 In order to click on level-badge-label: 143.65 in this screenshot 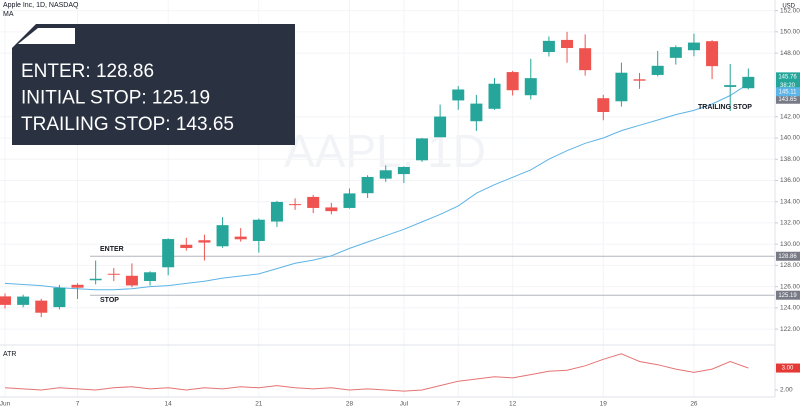, I will do `click(787, 100)`.